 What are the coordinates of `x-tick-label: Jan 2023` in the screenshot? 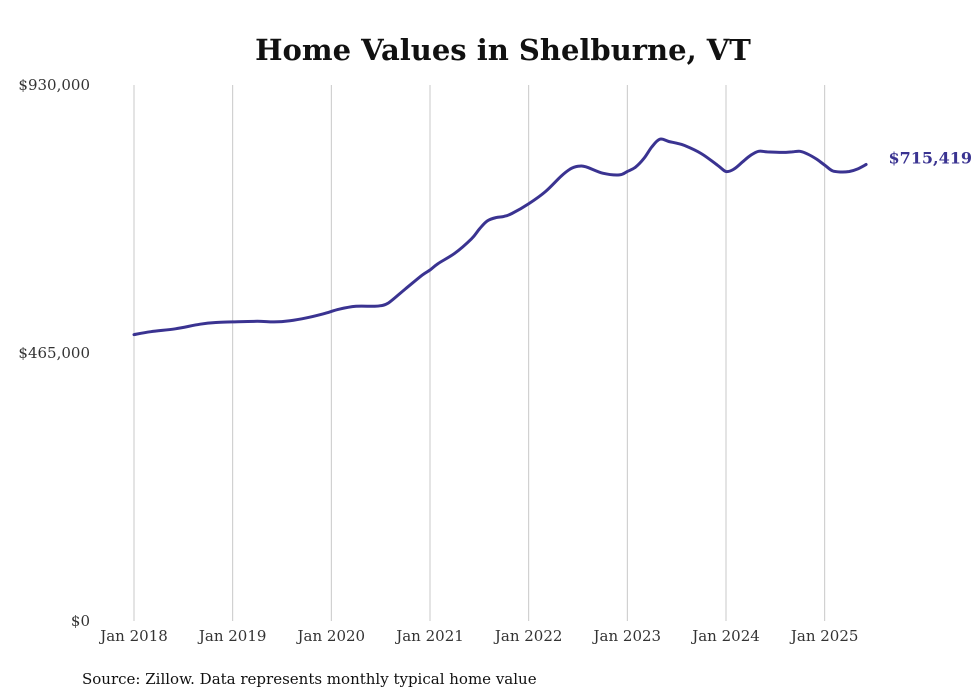 It's located at (627, 636).